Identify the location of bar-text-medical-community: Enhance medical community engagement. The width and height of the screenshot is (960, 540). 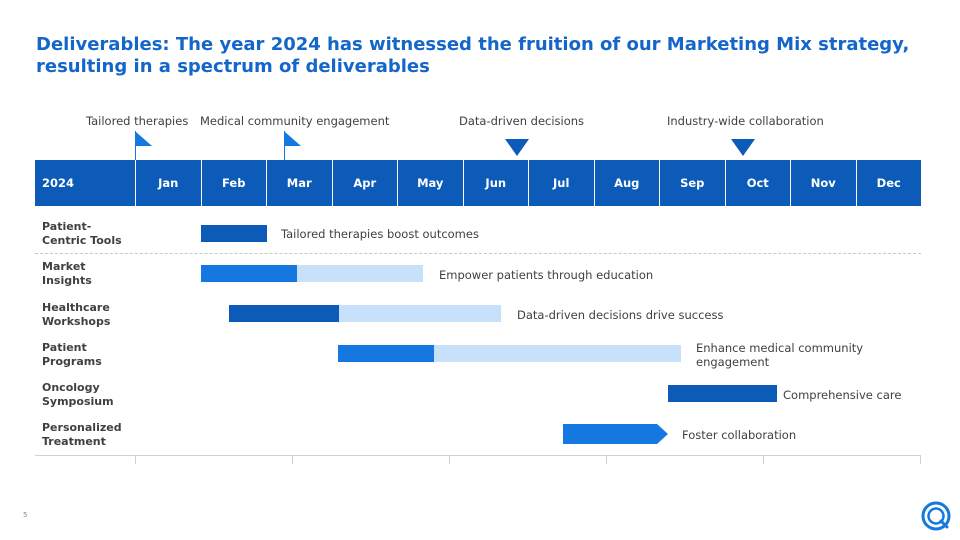
(779, 355).